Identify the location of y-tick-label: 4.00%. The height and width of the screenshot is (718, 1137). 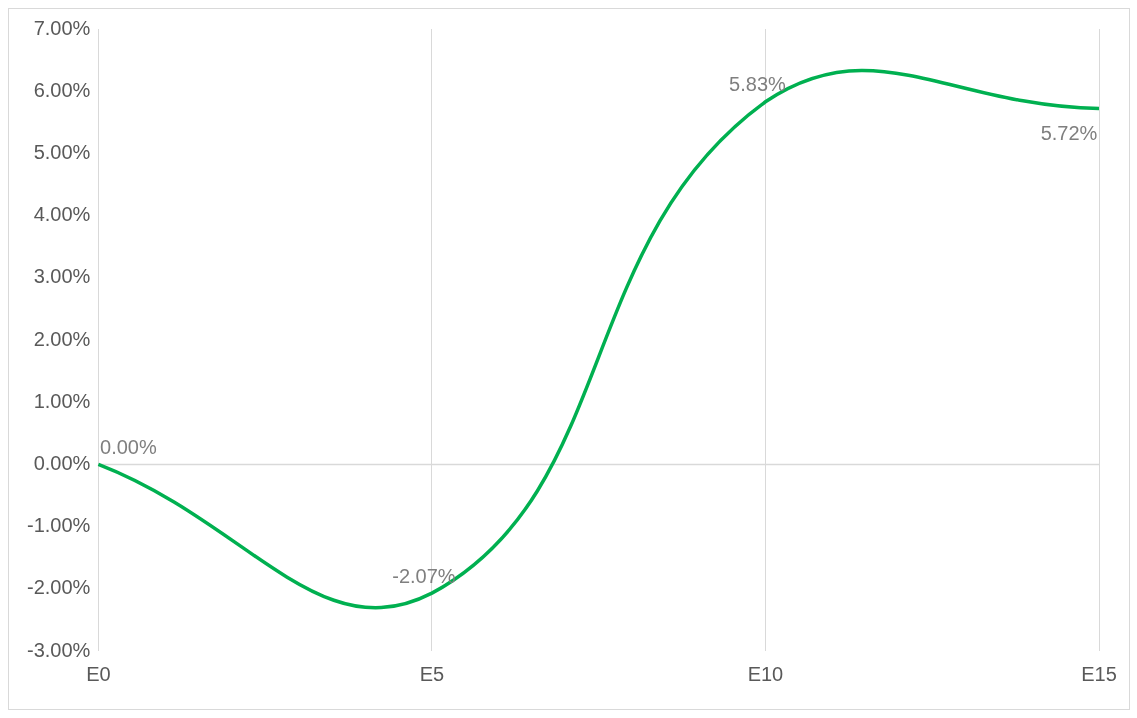
(62, 214).